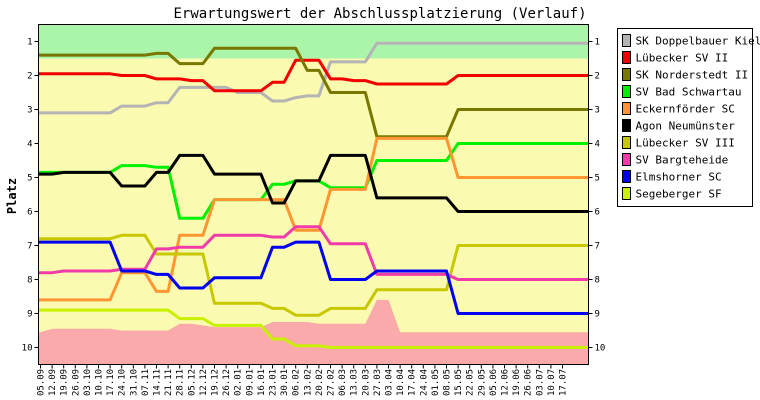 This screenshot has height=400, width=760. I want to click on x-tick-label: 27.02, so click(332, 382).